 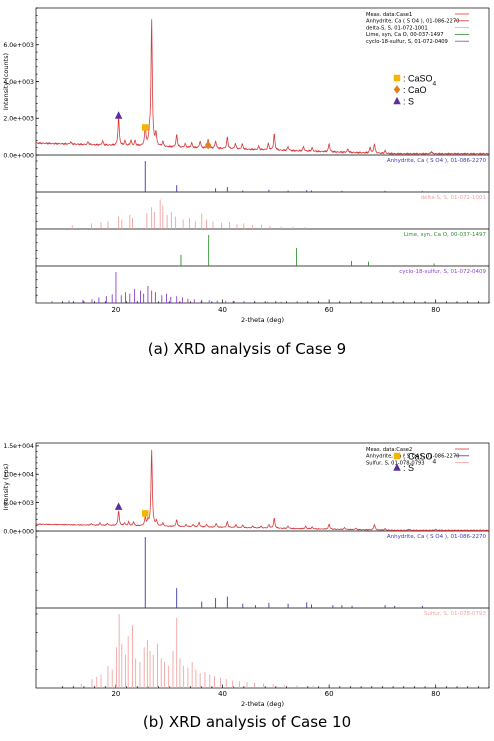 I want to click on measured-pattern-line, so click(x=262, y=490).